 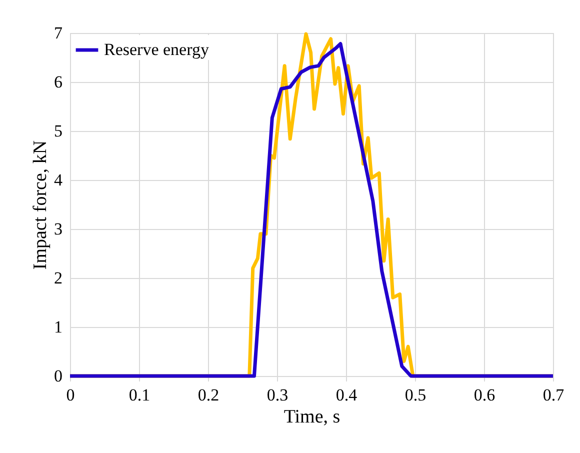 I want to click on y-tick-label: 3, so click(x=58, y=229).